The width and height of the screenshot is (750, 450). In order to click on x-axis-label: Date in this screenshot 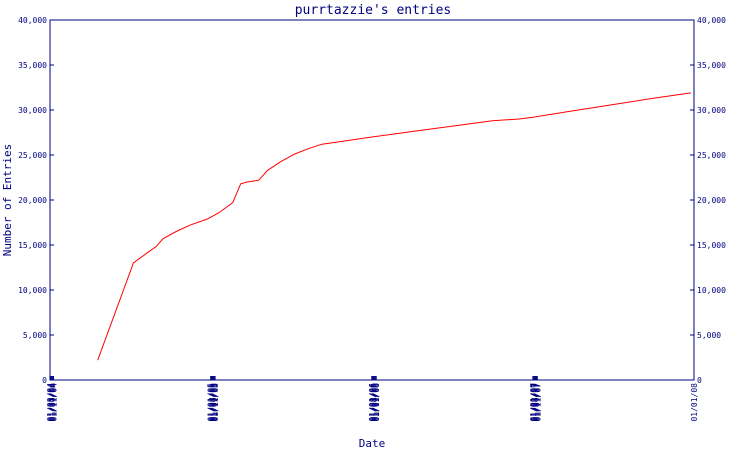, I will do `click(372, 443)`.